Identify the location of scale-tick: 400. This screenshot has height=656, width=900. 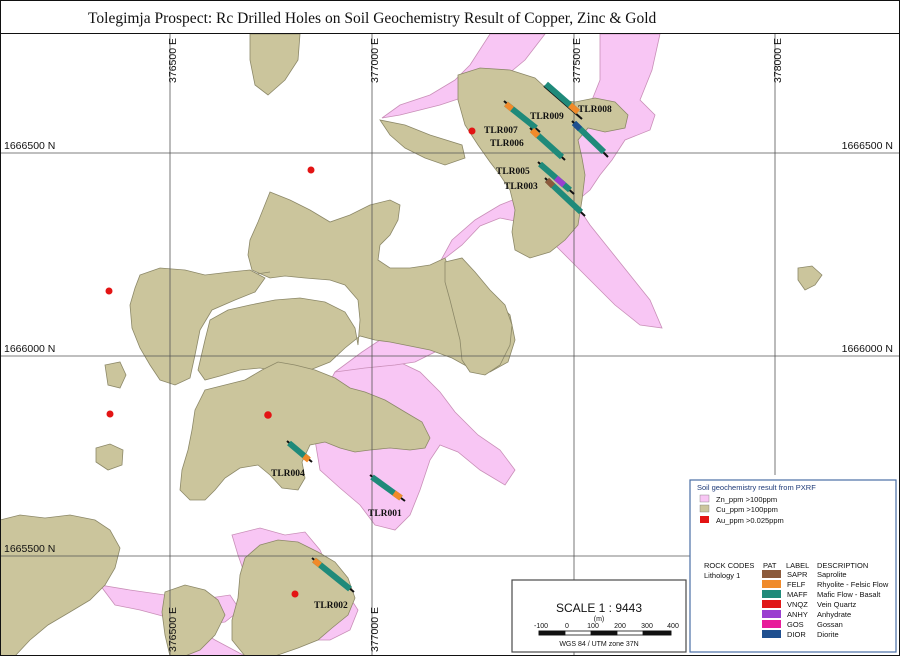
(673, 626).